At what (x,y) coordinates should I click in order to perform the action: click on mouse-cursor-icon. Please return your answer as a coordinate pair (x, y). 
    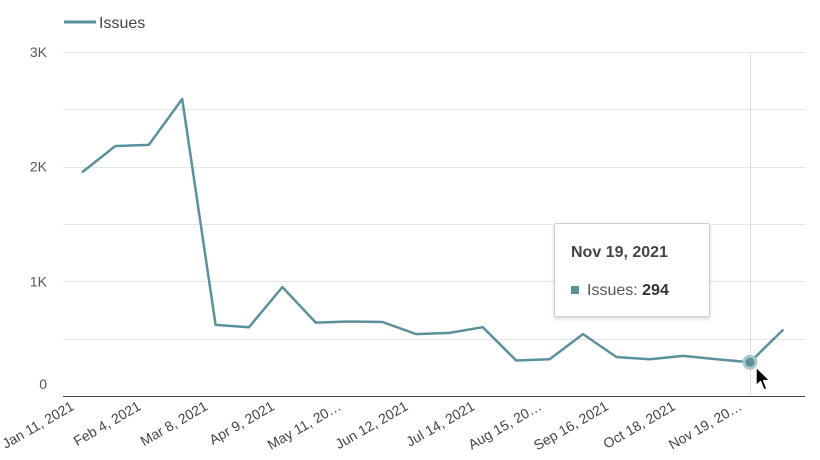
    Looking at the image, I should click on (763, 378).